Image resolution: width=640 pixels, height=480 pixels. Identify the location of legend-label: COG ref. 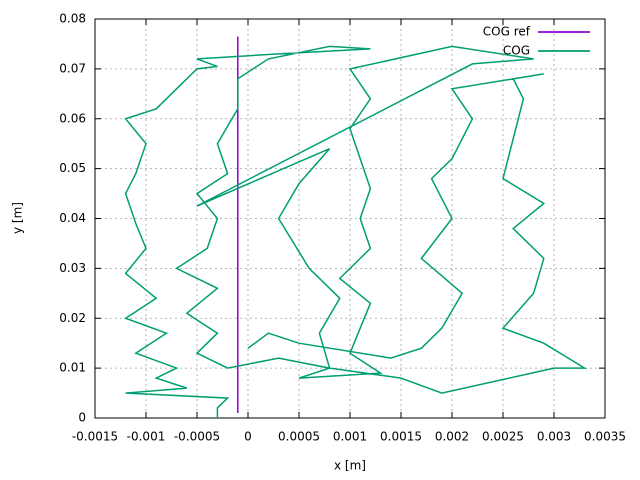
(507, 32).